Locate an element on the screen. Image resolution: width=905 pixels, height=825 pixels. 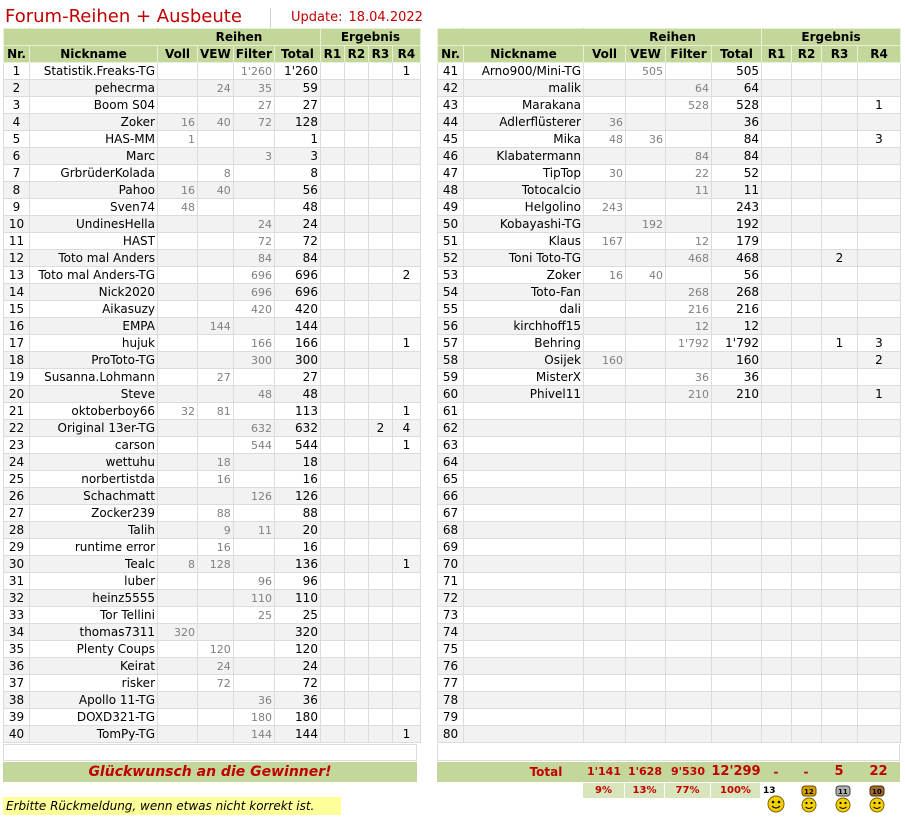
table-row: 51 Klaus 167 12 179 is located at coordinates (669, 241).